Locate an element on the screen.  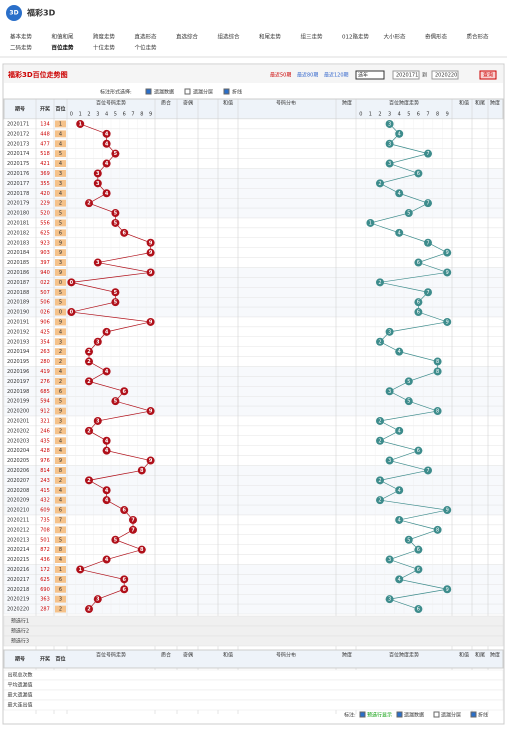
period: 2020218 is located at coordinates (18, 590).